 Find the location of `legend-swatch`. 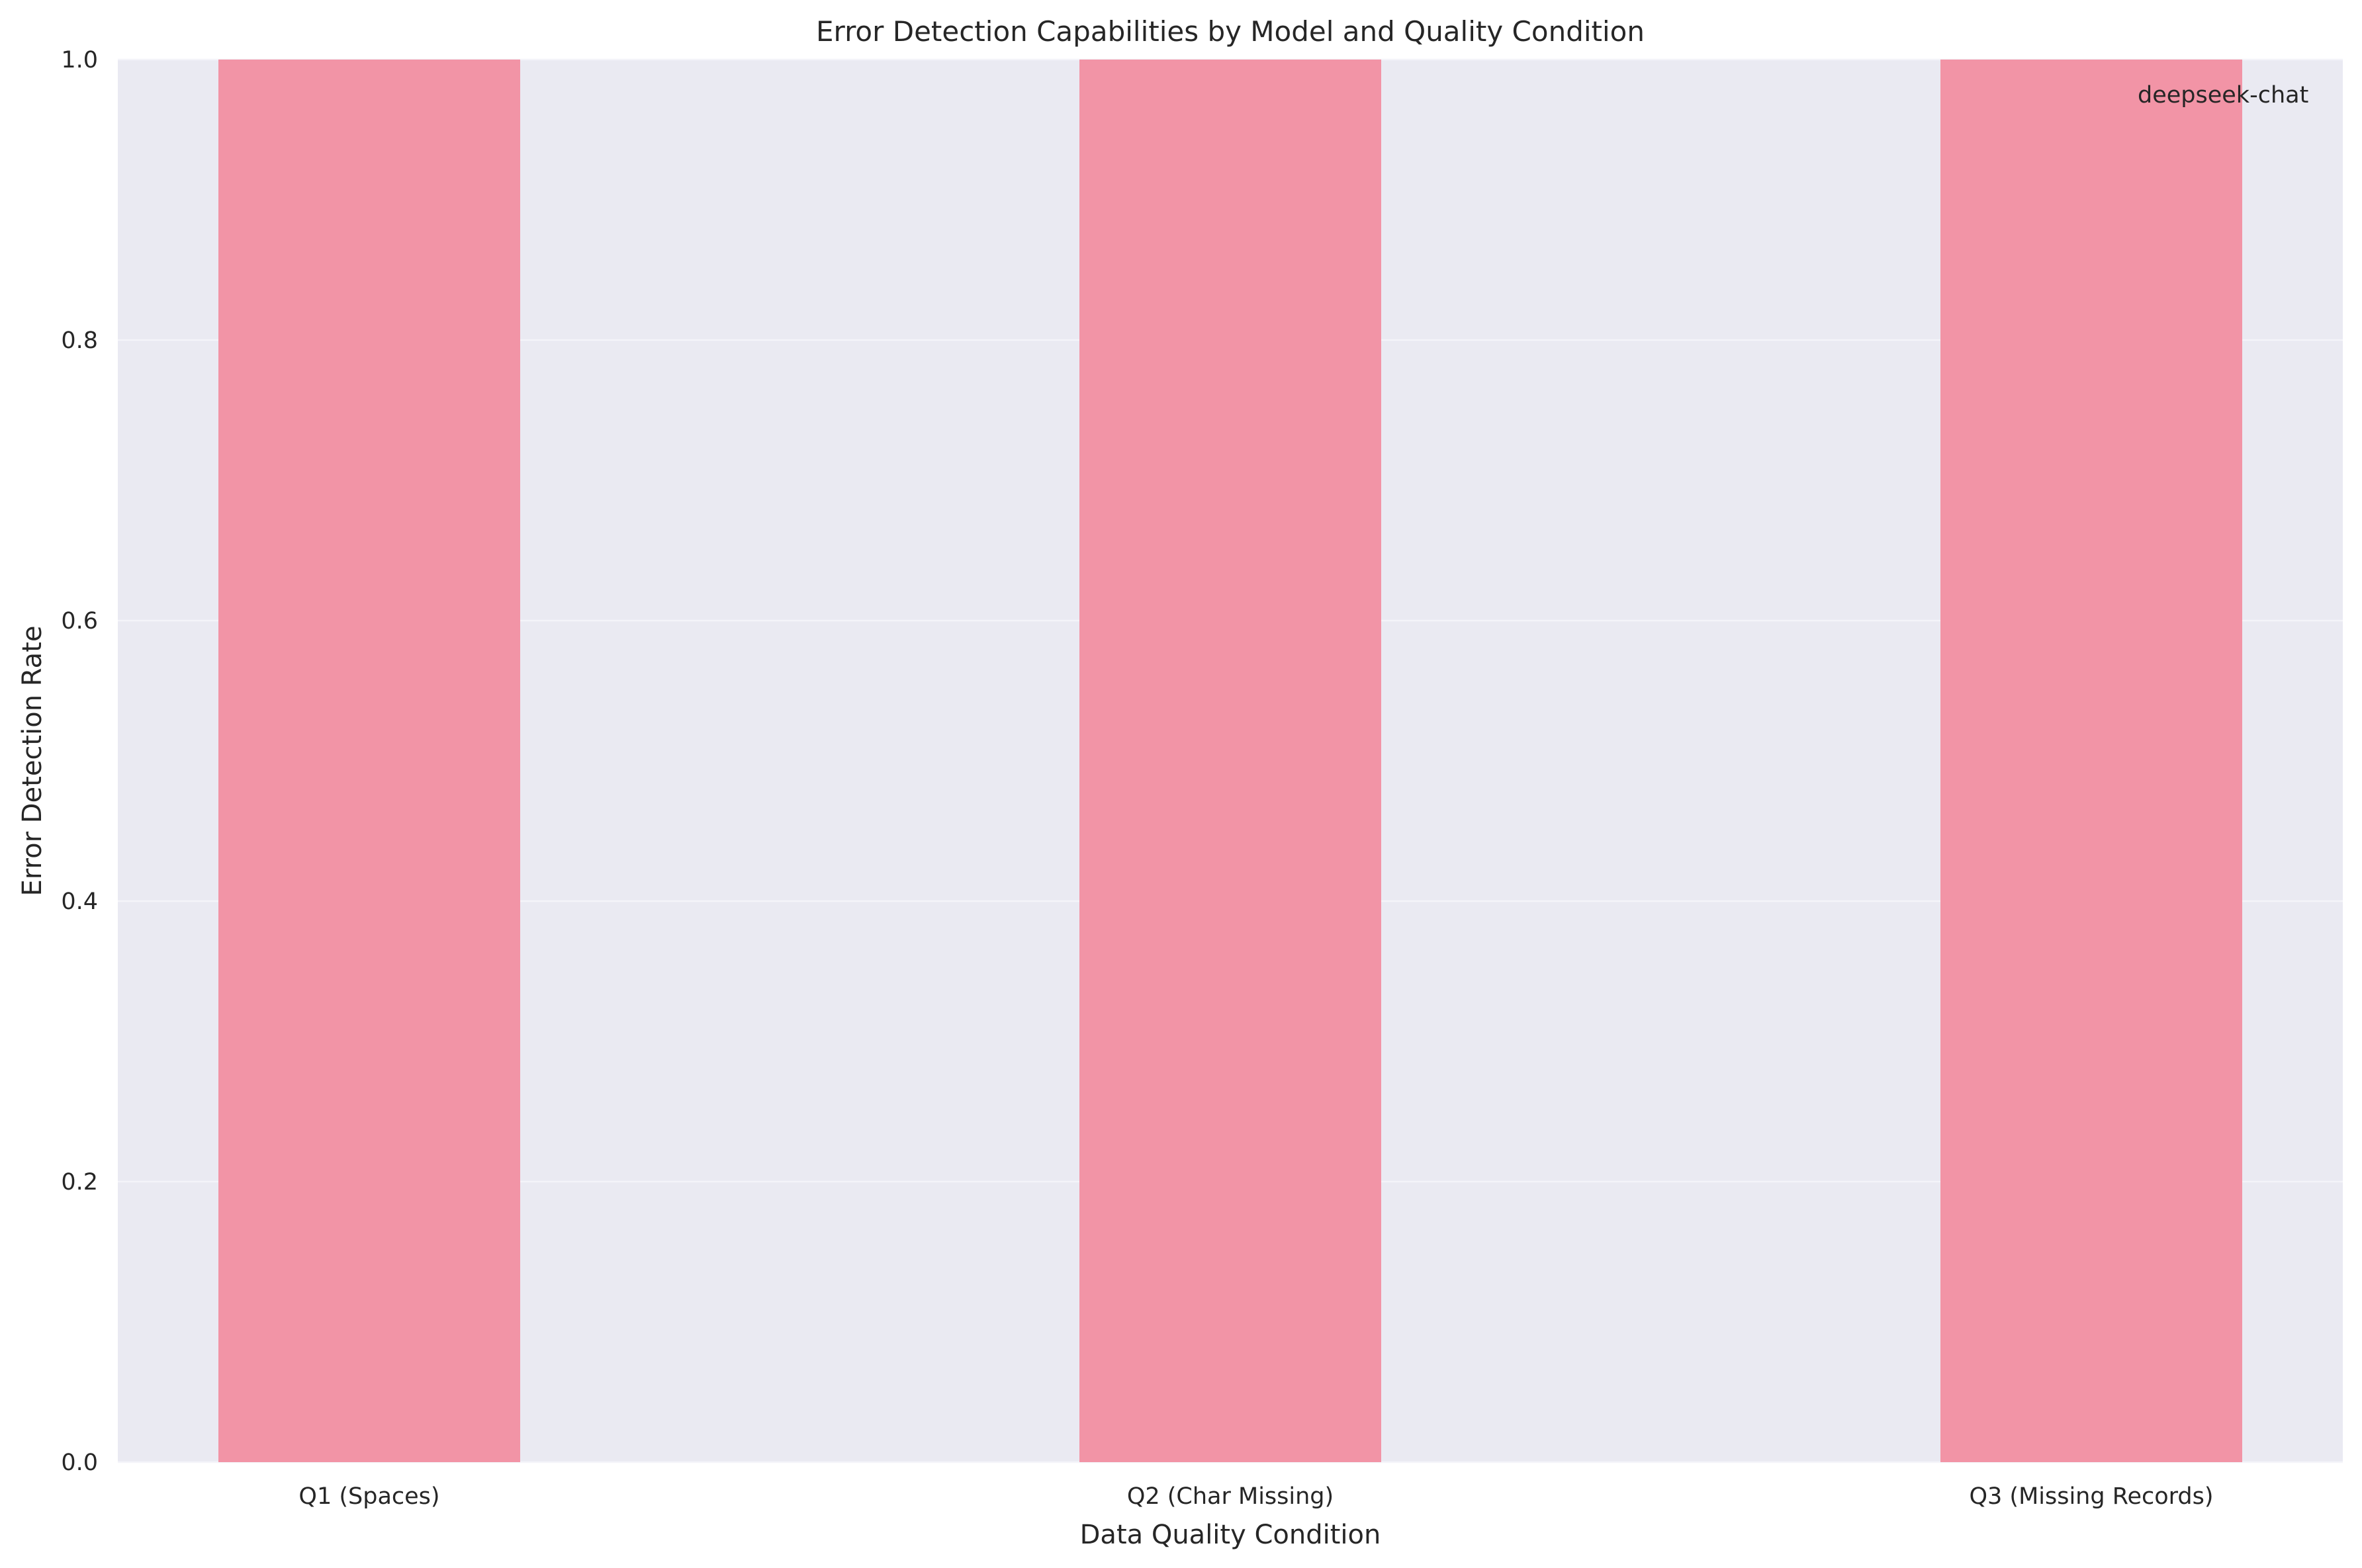

legend-swatch is located at coordinates (2087, 95).